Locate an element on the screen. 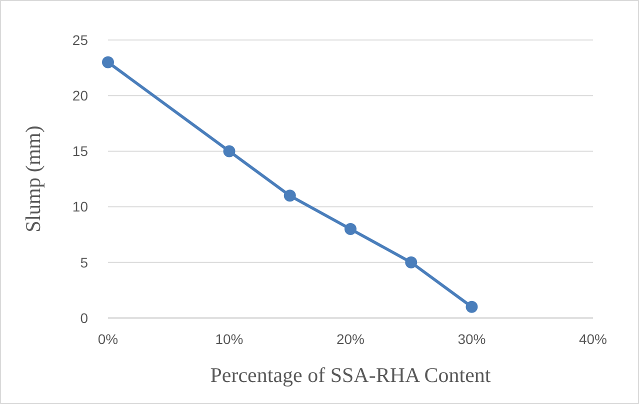 The width and height of the screenshot is (639, 404). y-tick-label: 20 is located at coordinates (80, 96).